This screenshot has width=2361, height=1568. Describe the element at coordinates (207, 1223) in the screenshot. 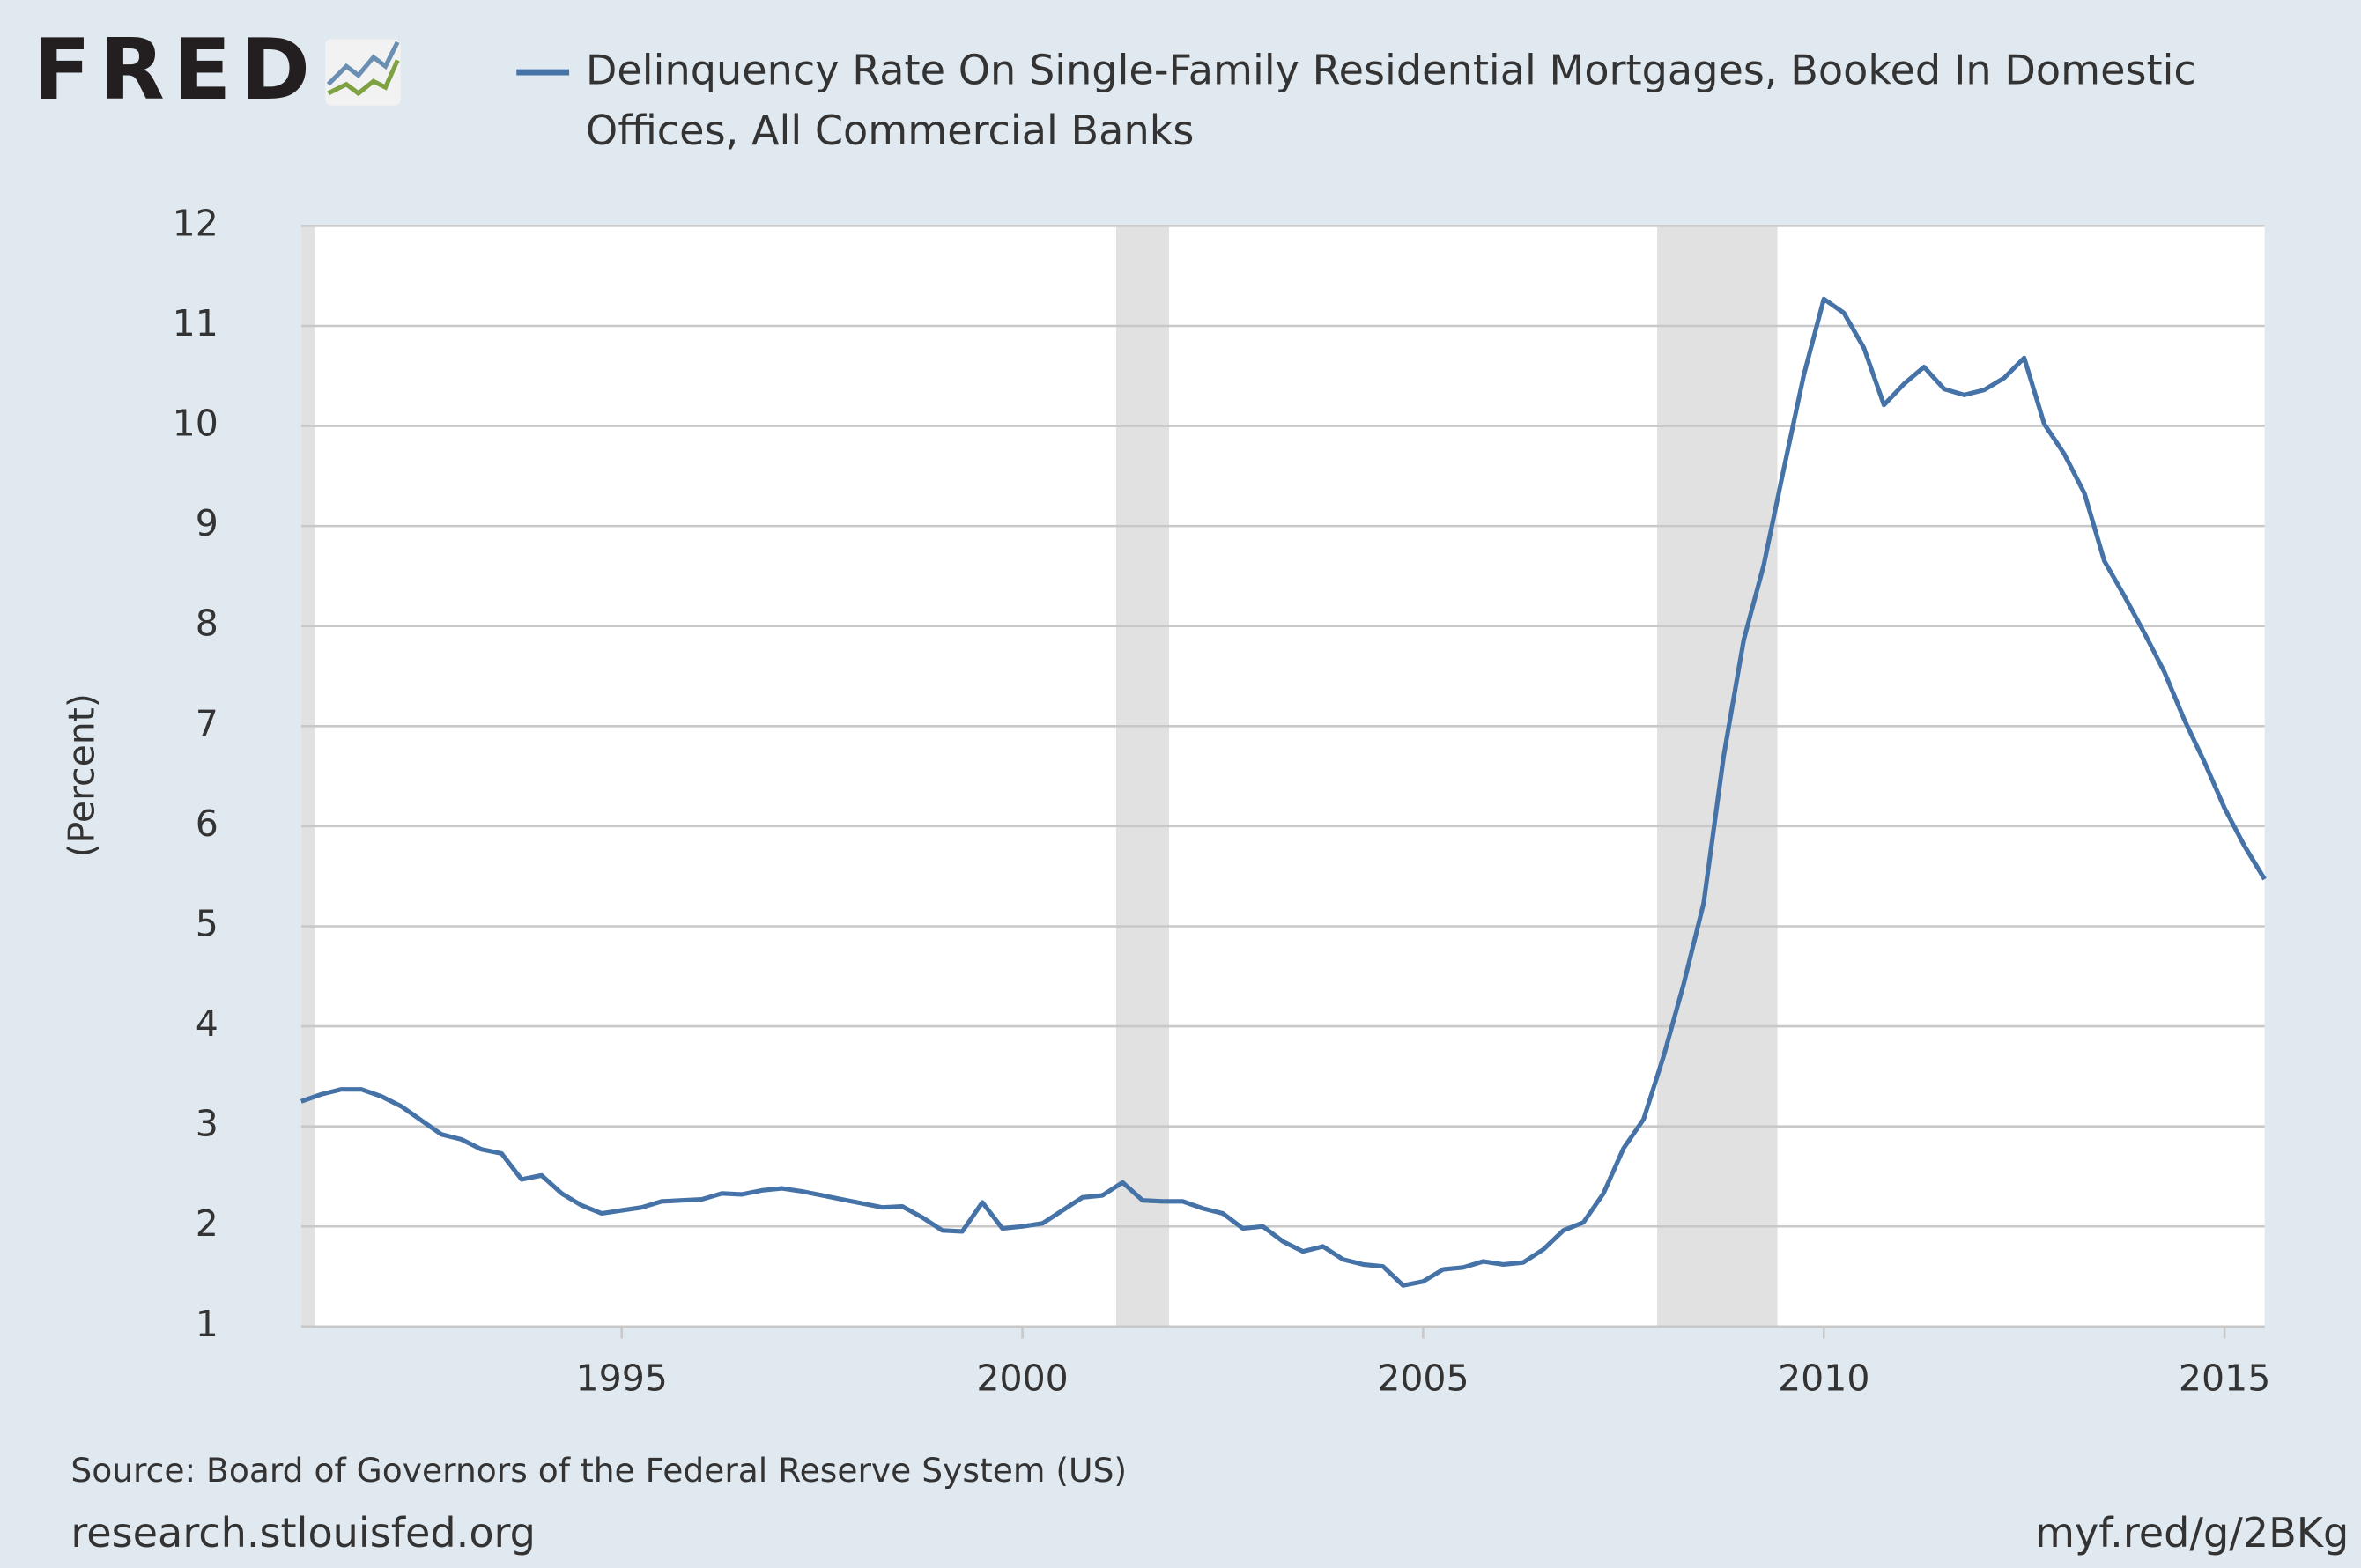

I see `y-tick-label: 2` at that location.